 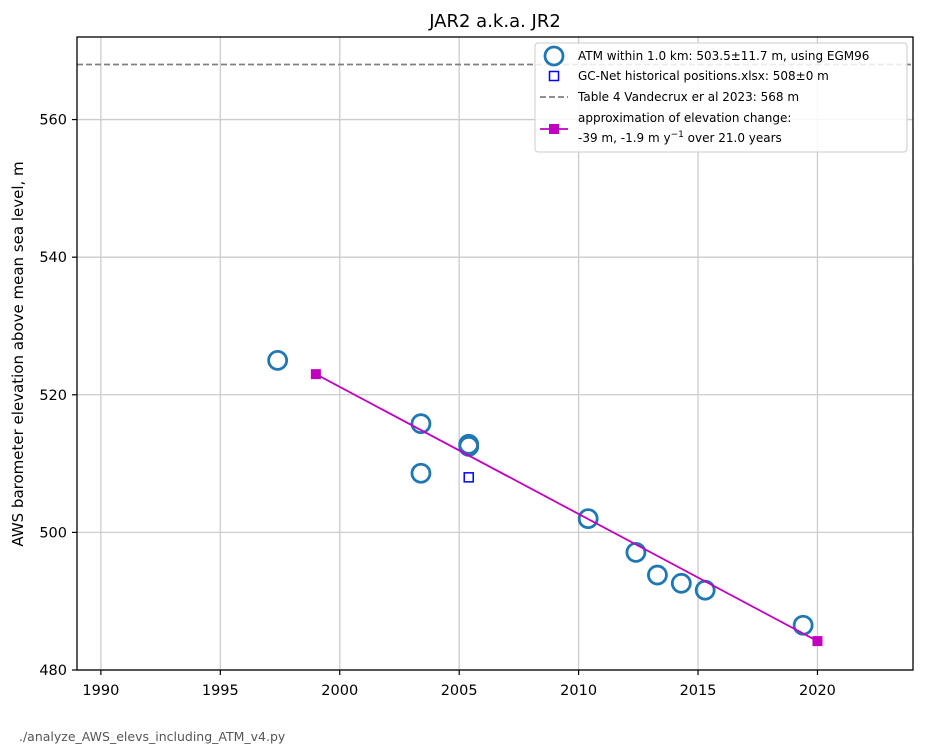 I want to click on legend-marker-atm, so click(x=554, y=56).